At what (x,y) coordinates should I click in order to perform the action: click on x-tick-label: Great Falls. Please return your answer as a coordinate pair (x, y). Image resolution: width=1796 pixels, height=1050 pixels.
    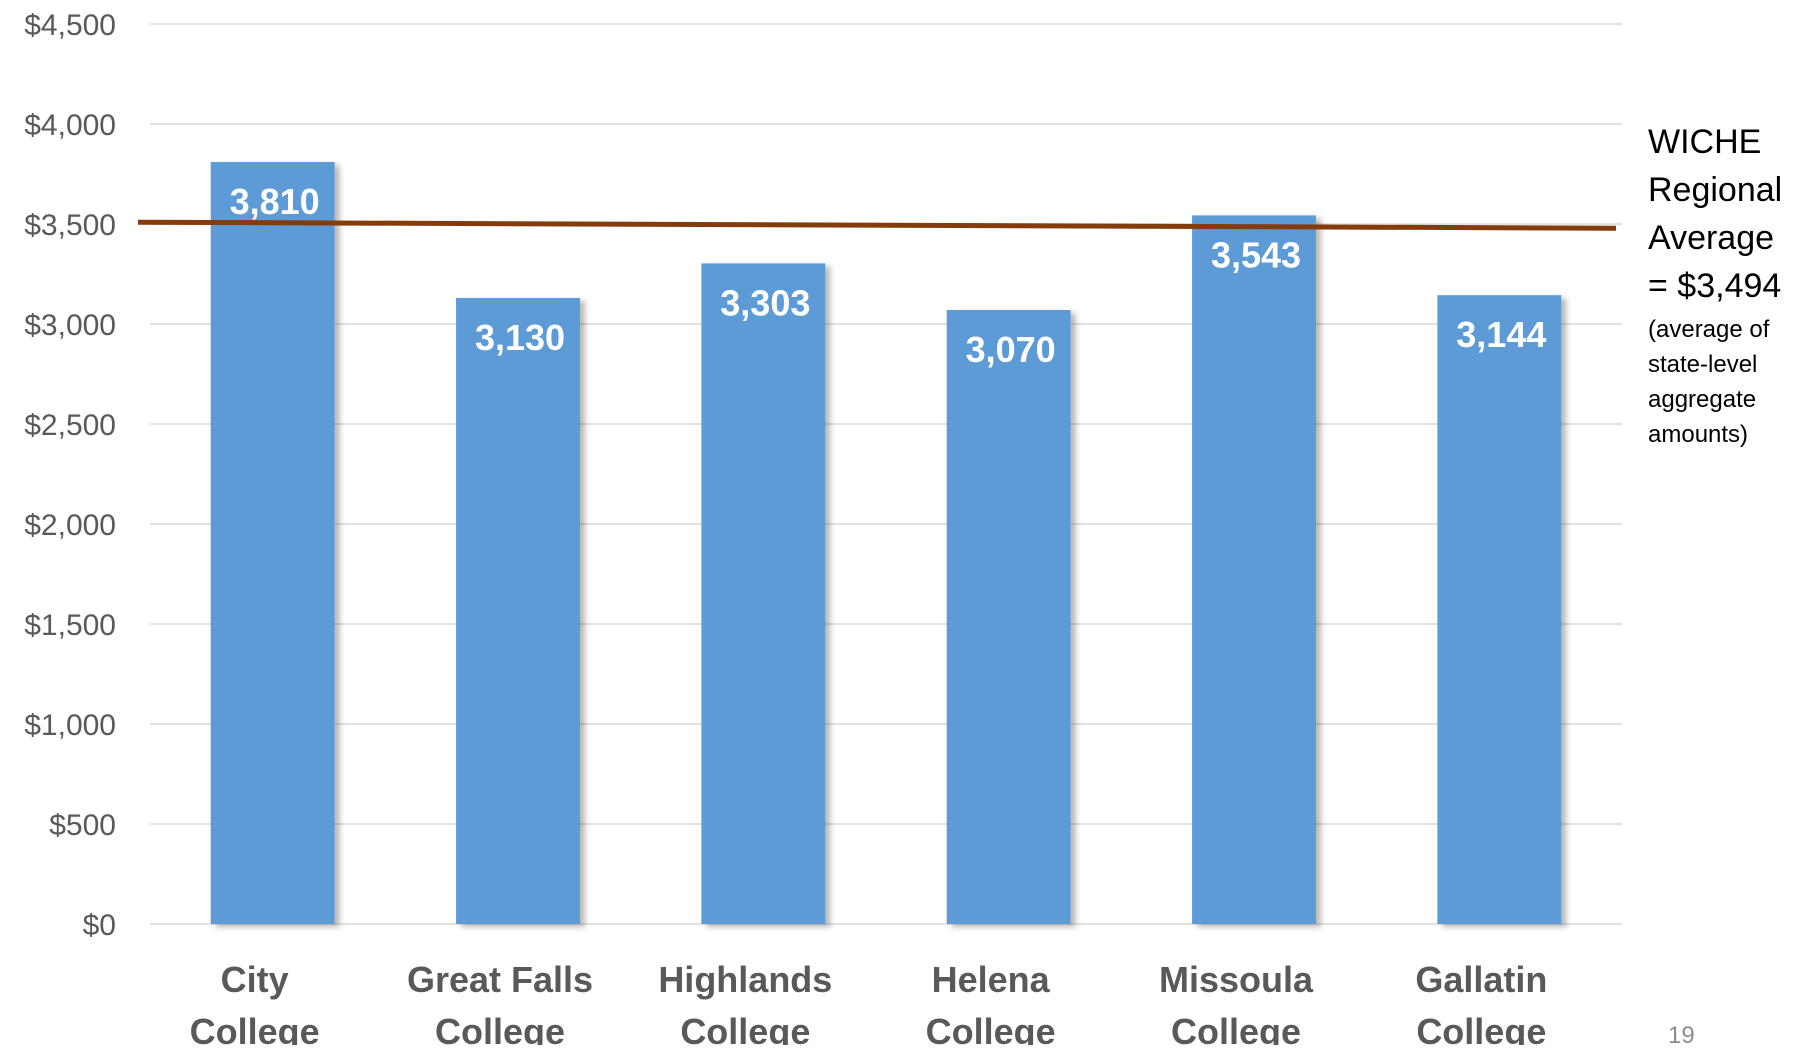
    Looking at the image, I should click on (500, 979).